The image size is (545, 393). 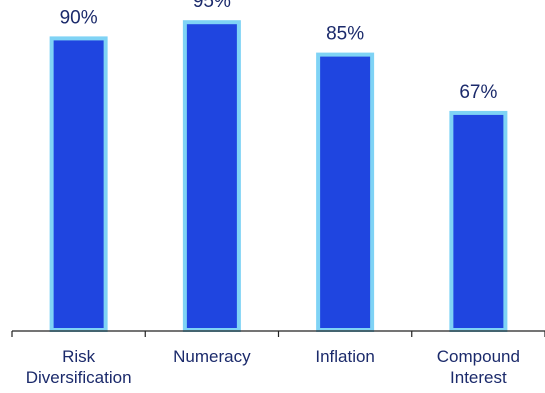 I want to click on x-tick-label-line: Diversification, so click(x=79, y=377).